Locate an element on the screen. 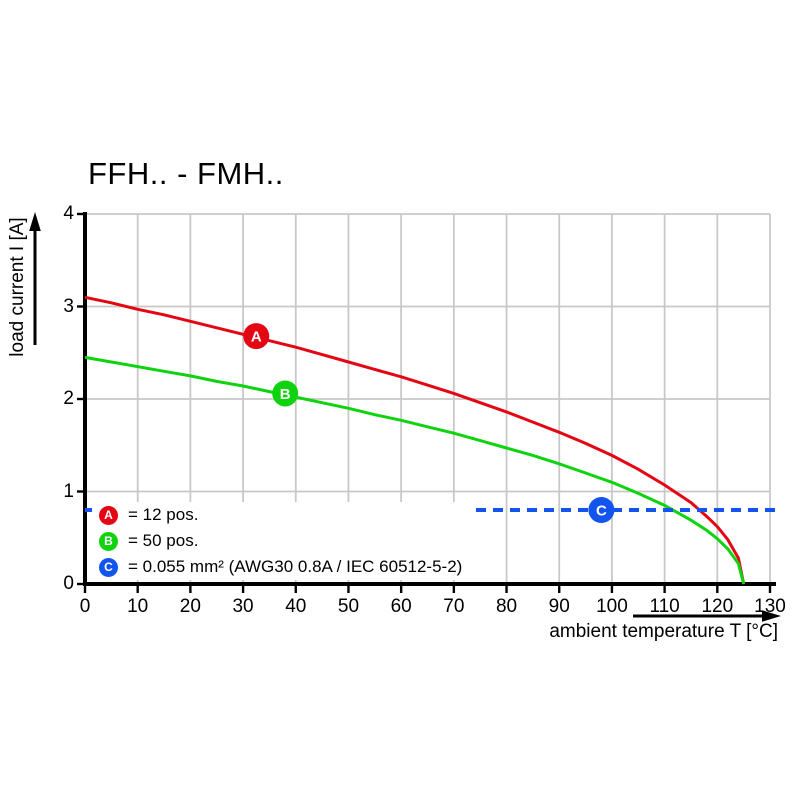 Image resolution: width=800 pixels, height=800 pixels. curve-marker-letter: C is located at coordinates (601, 510).